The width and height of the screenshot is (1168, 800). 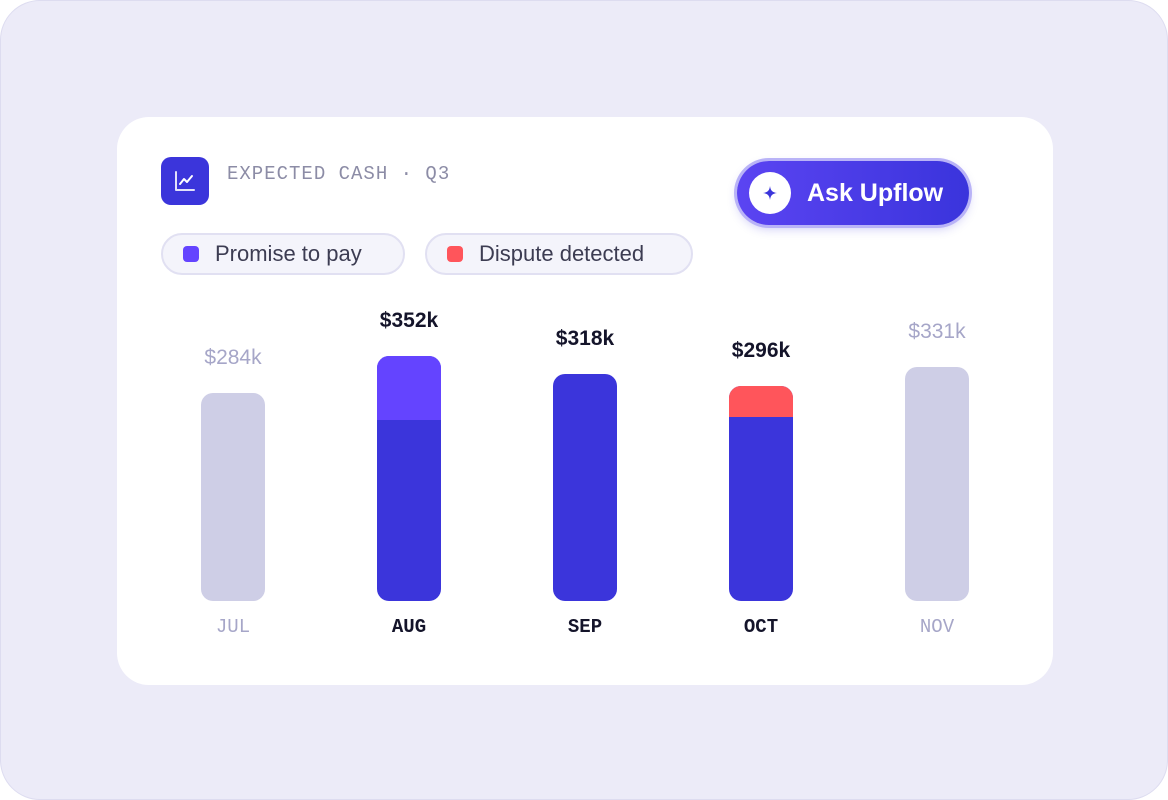 I want to click on bar-segment-promise-to-pay, so click(x=409, y=388).